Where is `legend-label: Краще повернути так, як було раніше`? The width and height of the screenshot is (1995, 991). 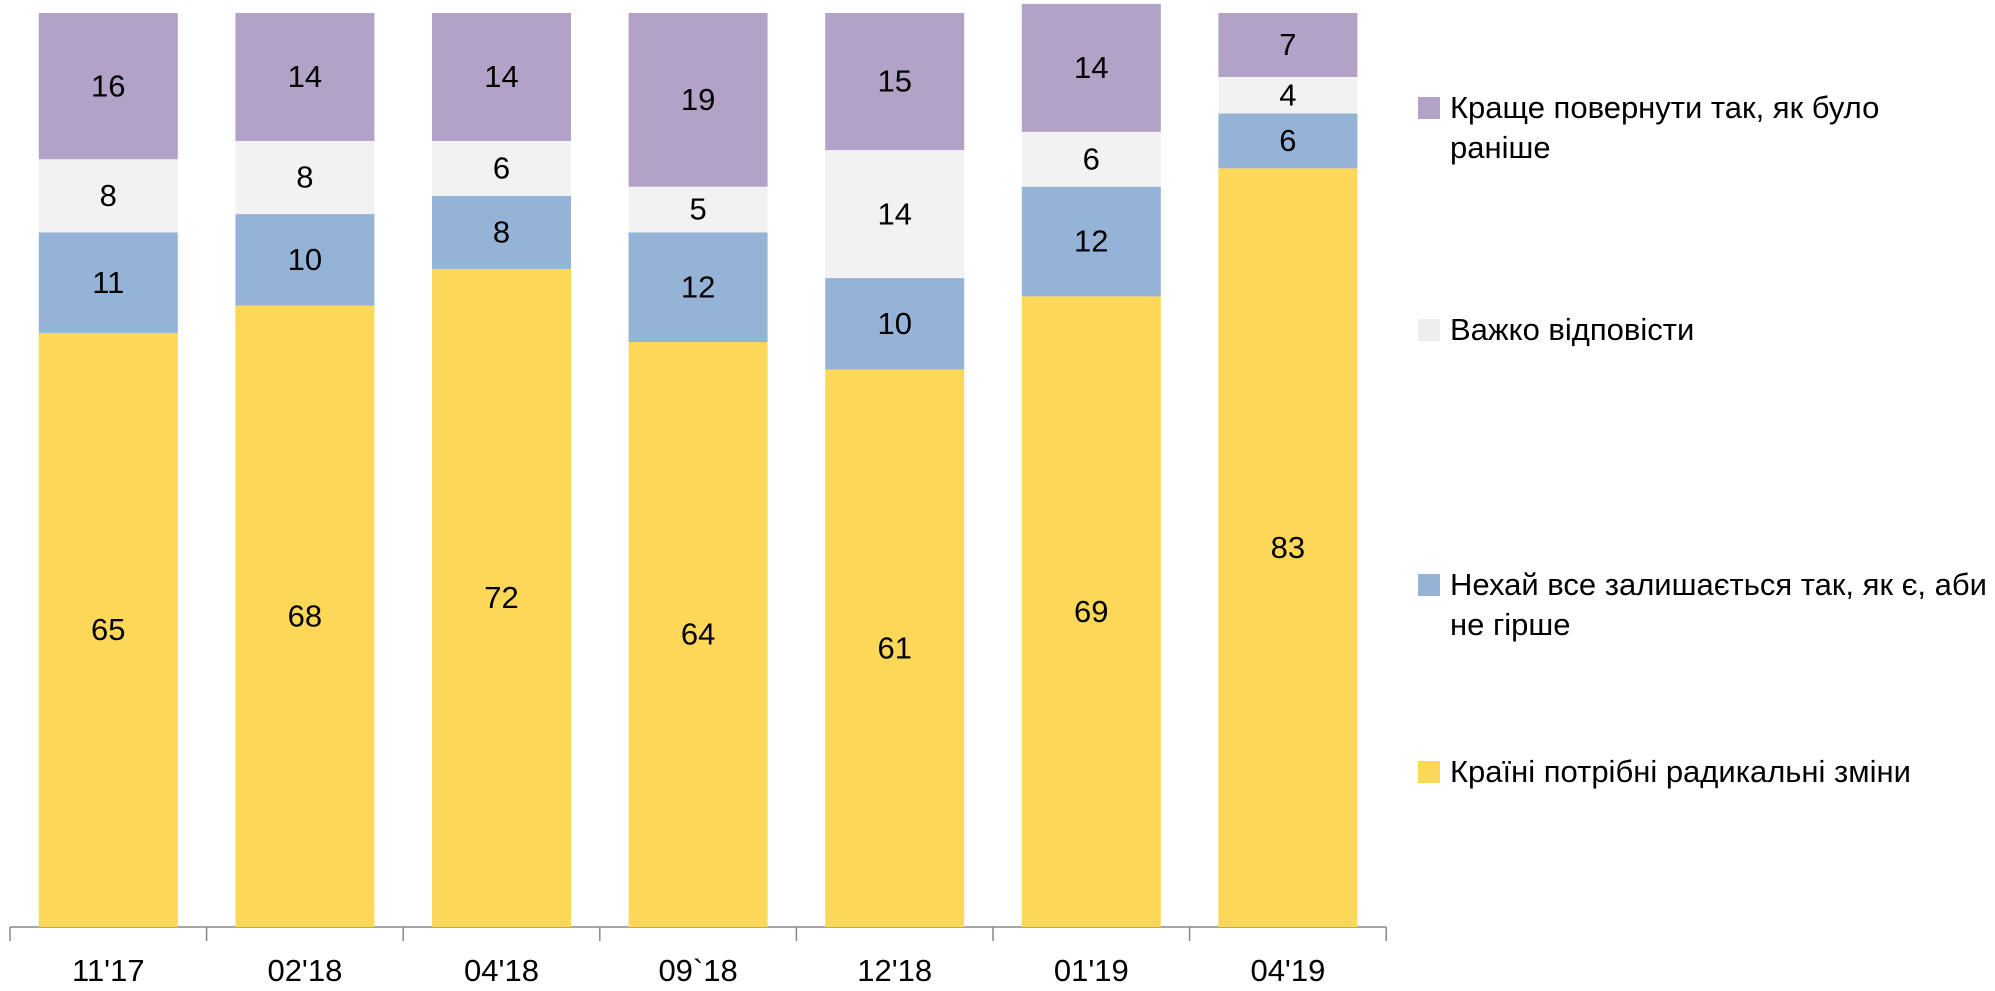 legend-label: Краще повернути так, як було раніше is located at coordinates (1665, 127).